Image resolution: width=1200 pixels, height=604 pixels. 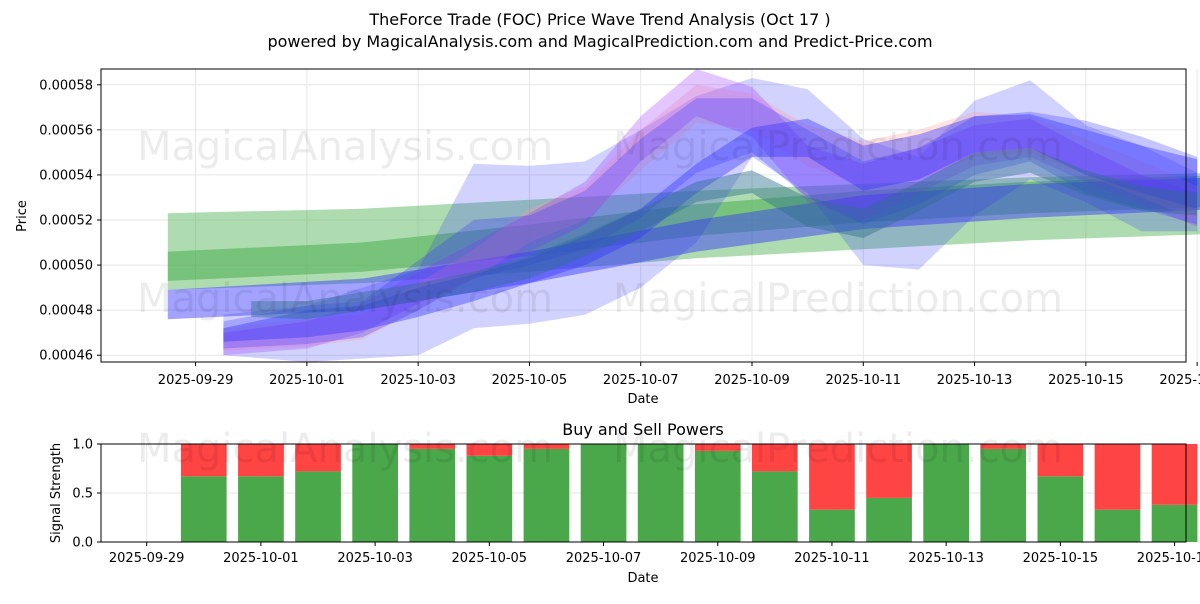 What do you see at coordinates (418, 380) in the screenshot?
I see `price-x-tick-label: 2025-10-03` at bounding box center [418, 380].